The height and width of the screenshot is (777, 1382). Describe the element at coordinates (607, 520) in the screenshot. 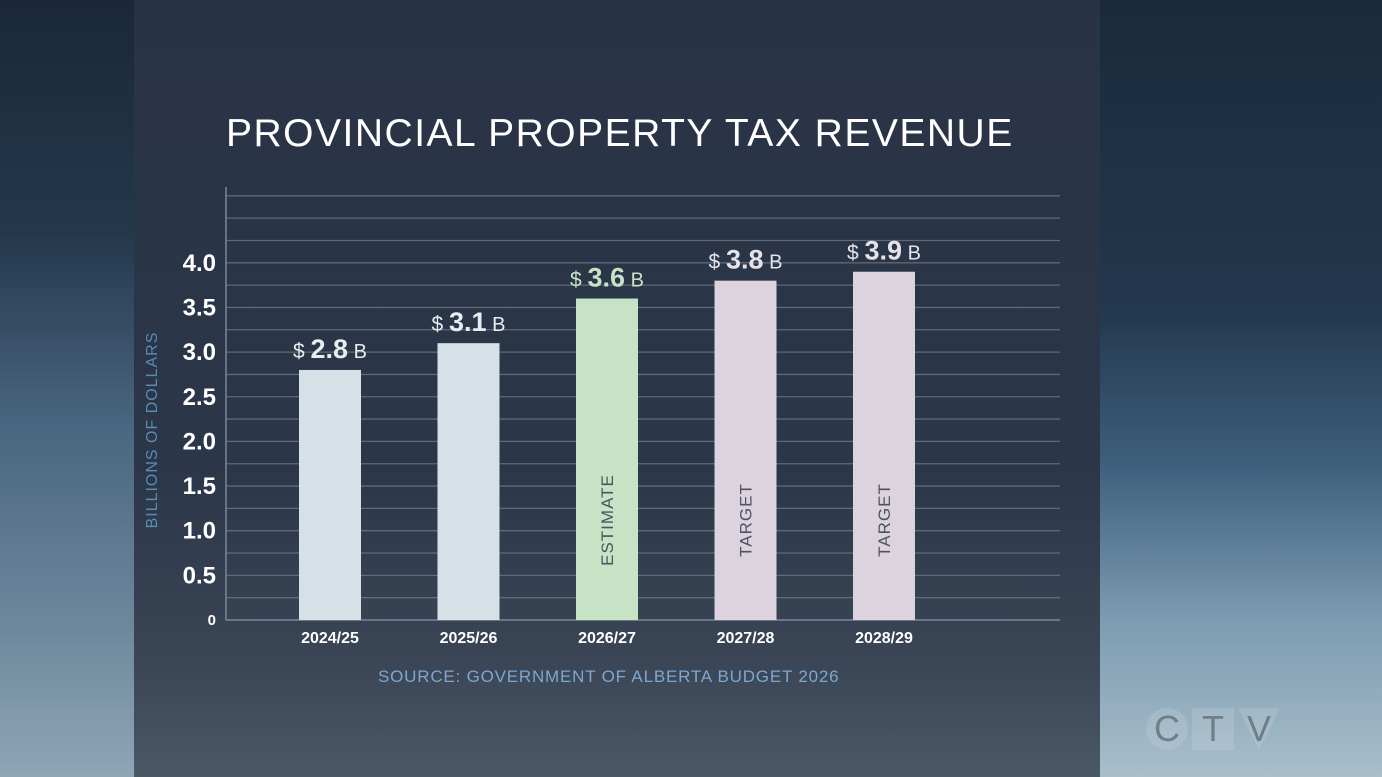

I see `bar-annotation: ESTIMATE` at that location.